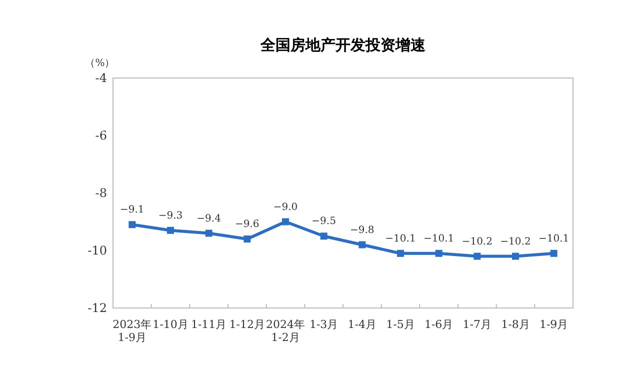  Describe the element at coordinates (100, 63) in the screenshot. I see `y-axis-title: （%）` at that location.